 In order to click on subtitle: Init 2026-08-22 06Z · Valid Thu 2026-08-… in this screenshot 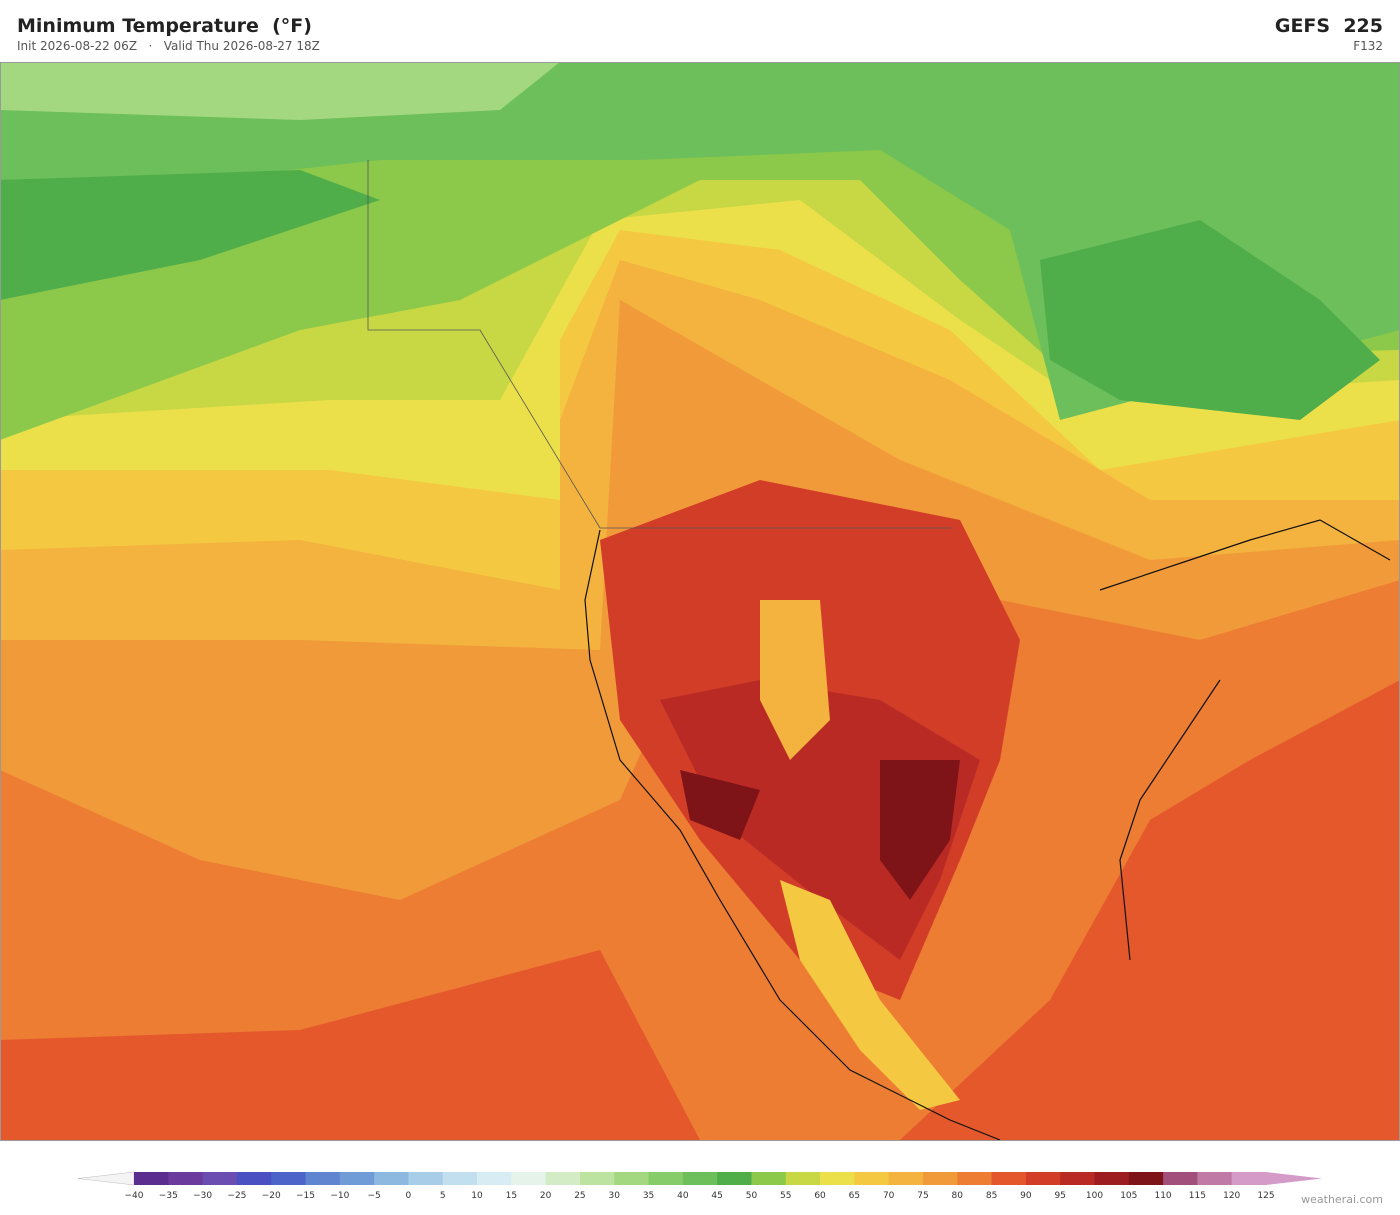, I will do `click(168, 46)`.